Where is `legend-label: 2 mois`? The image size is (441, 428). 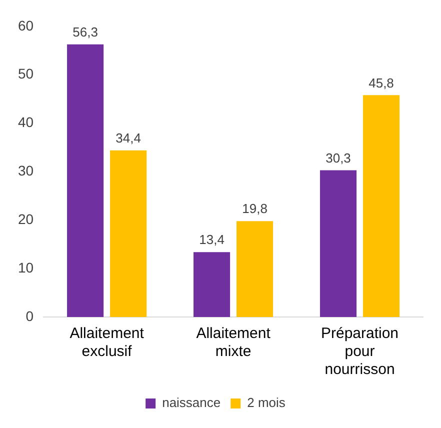 legend-label: 2 mois is located at coordinates (266, 402).